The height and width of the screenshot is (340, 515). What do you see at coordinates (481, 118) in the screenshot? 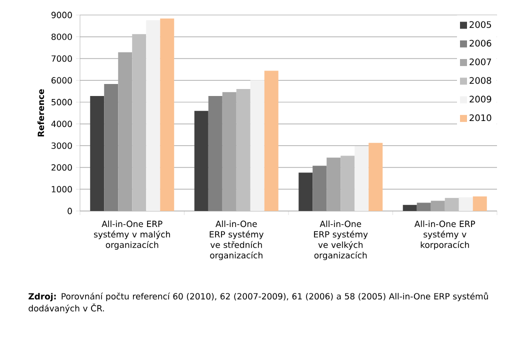
I see `legend-label: 2010` at bounding box center [481, 118].